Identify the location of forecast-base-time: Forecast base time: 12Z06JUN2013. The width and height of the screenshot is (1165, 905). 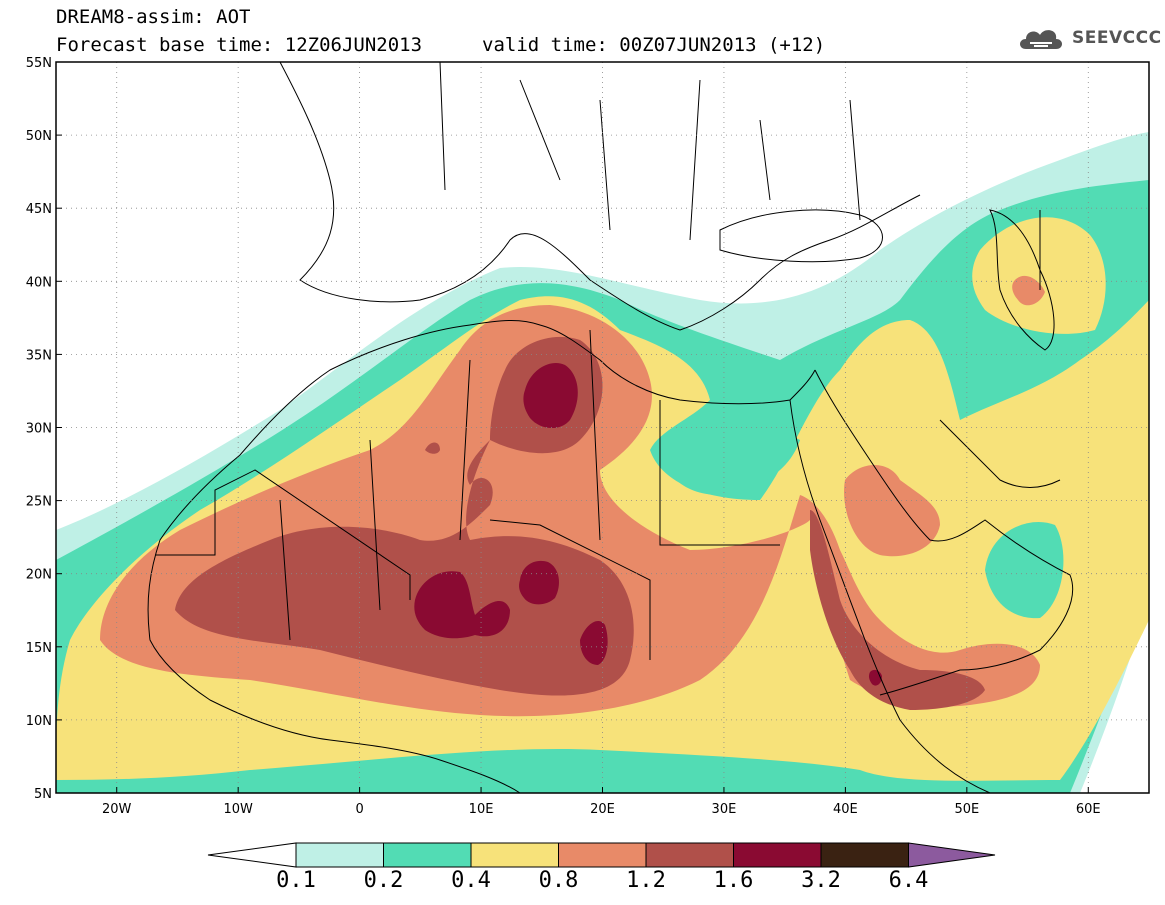
(239, 45).